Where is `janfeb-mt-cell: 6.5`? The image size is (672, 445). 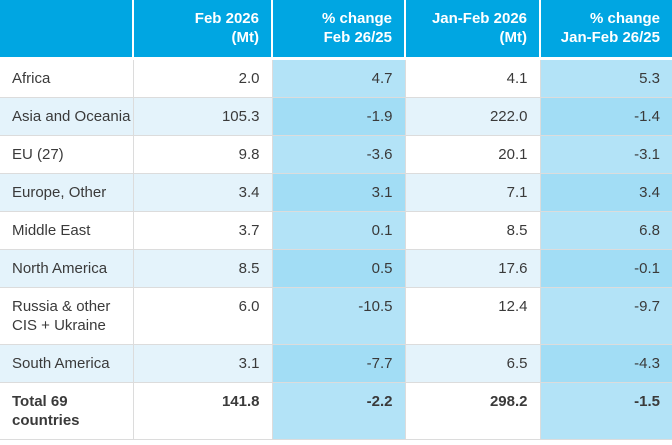 janfeb-mt-cell: 6.5 is located at coordinates (473, 363).